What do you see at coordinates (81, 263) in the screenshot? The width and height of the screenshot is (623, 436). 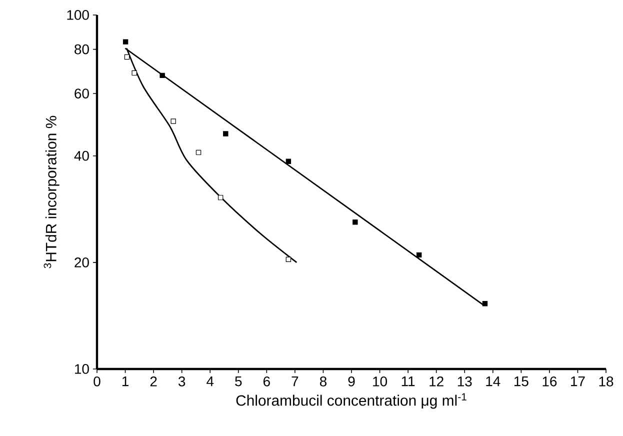 I see `y-tick-label: 20` at bounding box center [81, 263].